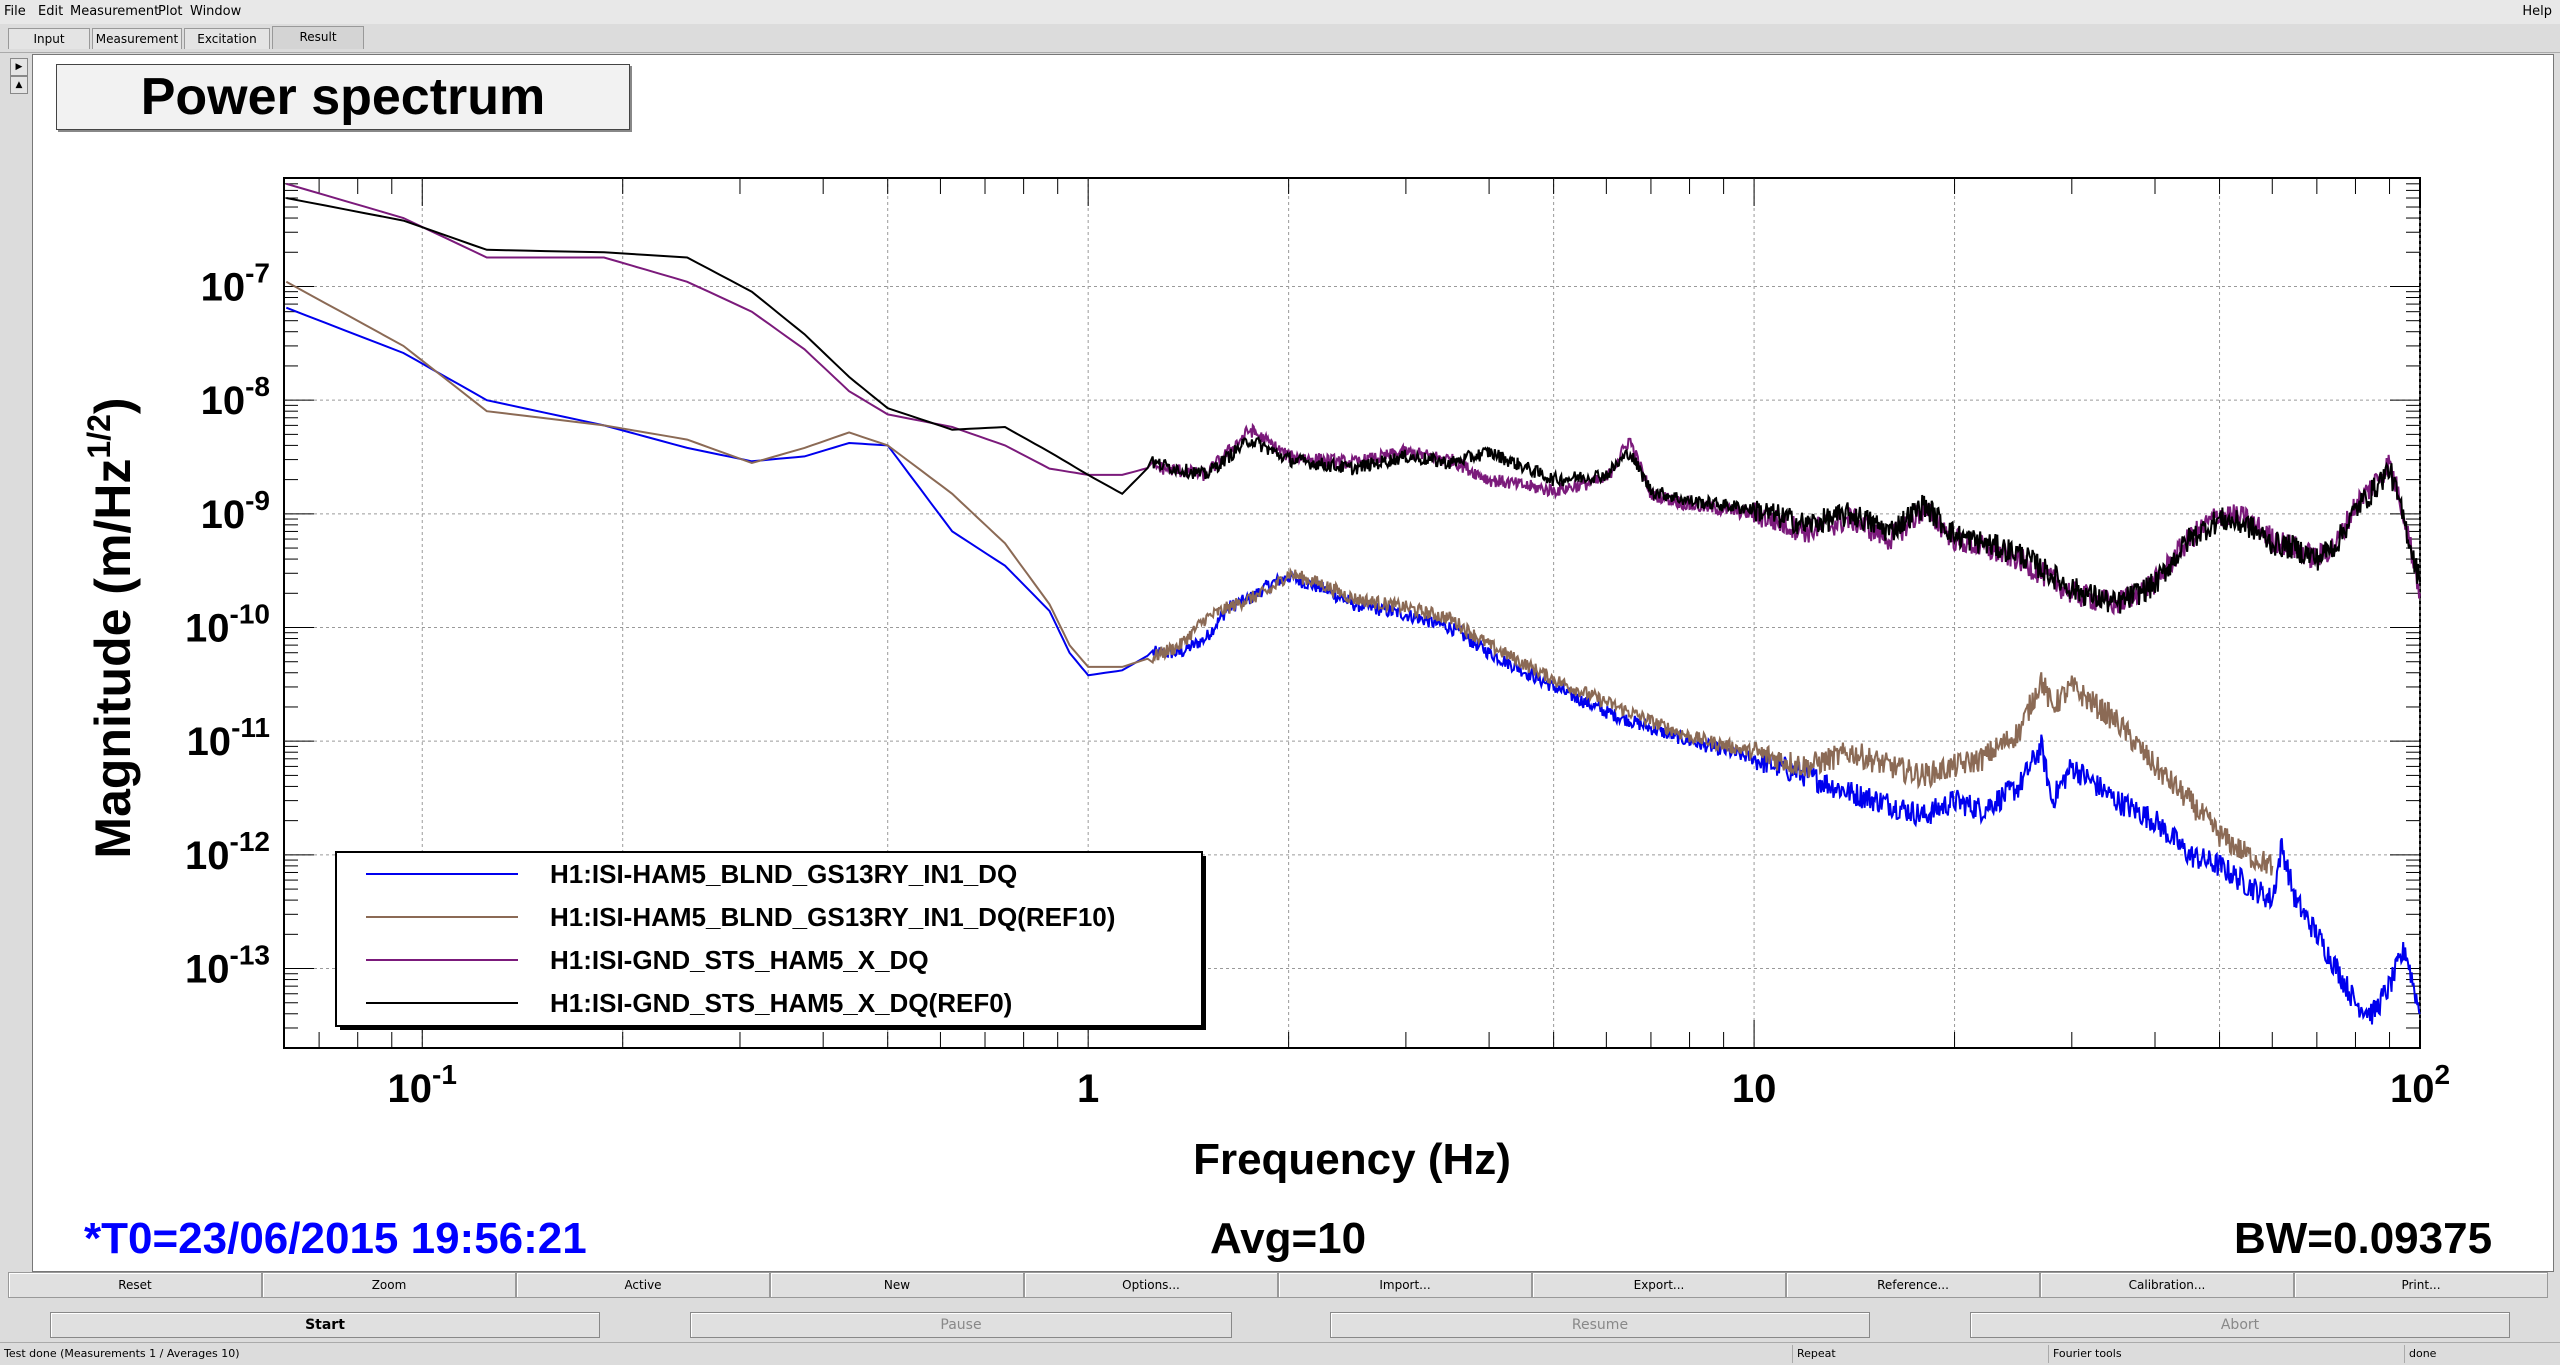 The height and width of the screenshot is (1365, 2560). What do you see at coordinates (781, 1003) in the screenshot?
I see `legend-label: H1:ISI-GND_STS_HAM5_X_DQ(REF0)` at bounding box center [781, 1003].